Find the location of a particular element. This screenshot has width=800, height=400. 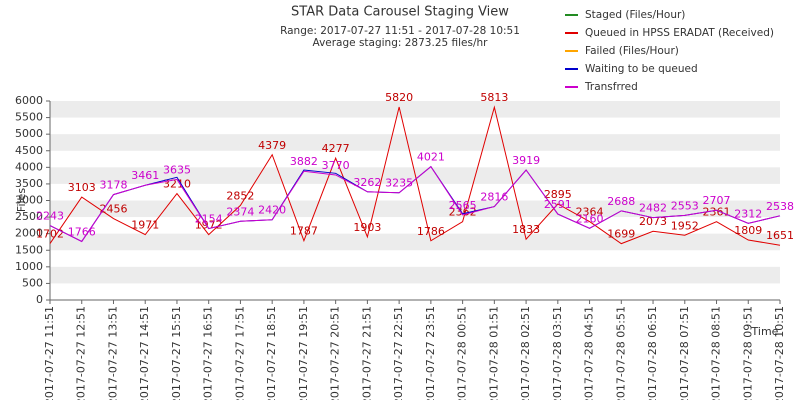

x-tick-label: 2017-07-28 01:51 is located at coordinates (493, 353).